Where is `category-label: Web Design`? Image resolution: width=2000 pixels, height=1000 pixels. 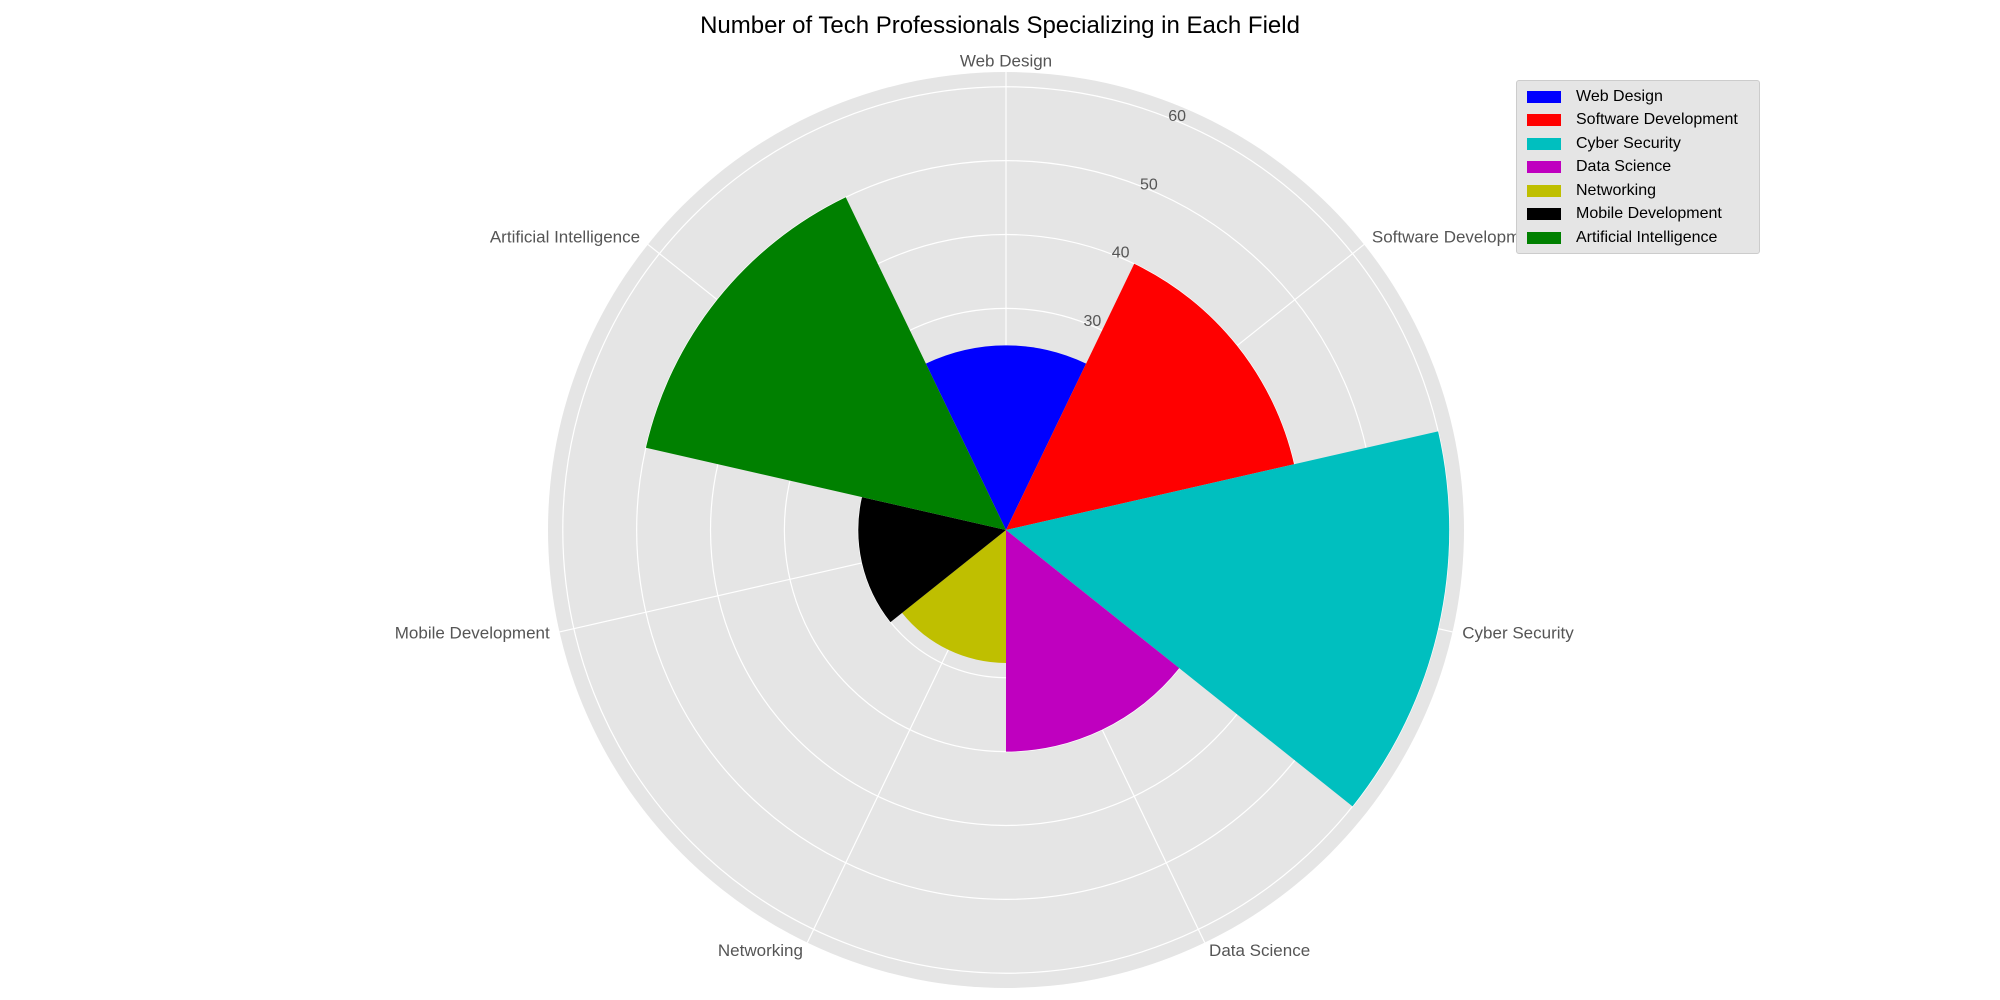 category-label: Web Design is located at coordinates (1006, 60).